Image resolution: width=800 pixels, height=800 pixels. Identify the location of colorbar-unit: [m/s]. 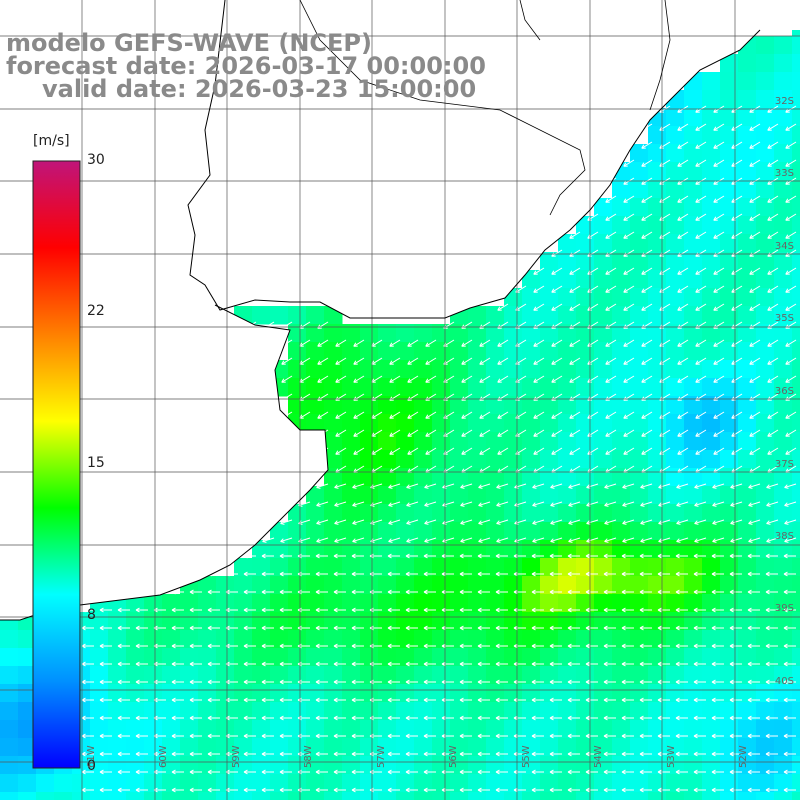
(51, 141).